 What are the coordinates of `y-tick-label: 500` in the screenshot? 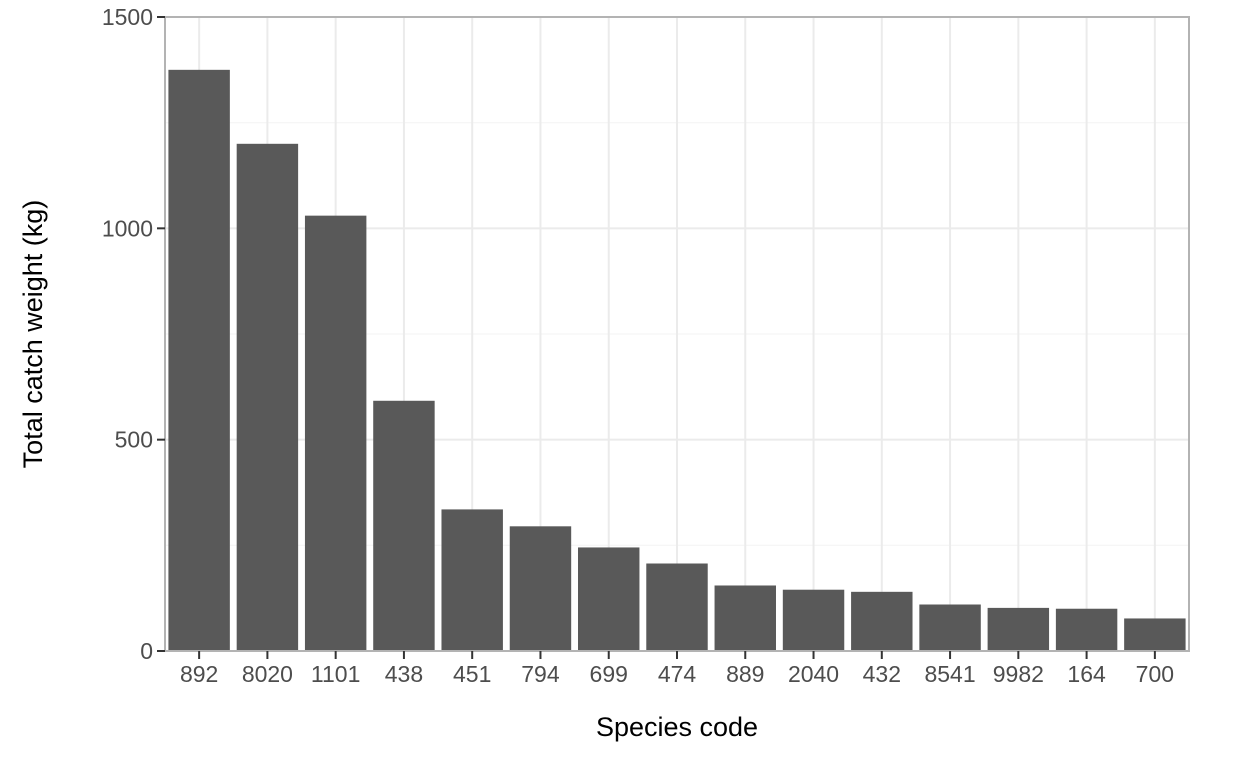 It's located at (134, 440).